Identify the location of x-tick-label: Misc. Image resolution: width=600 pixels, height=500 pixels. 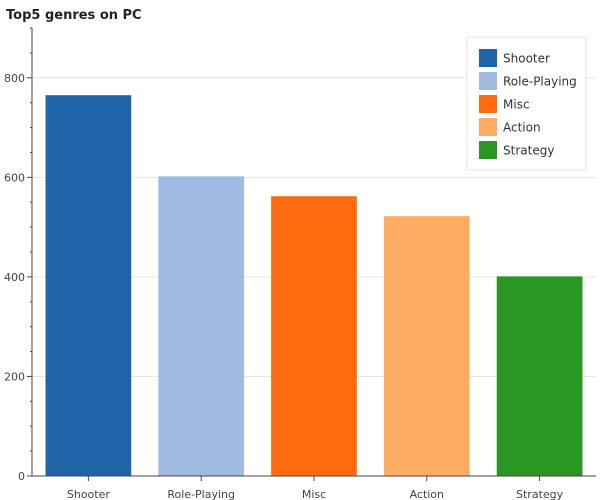
(314, 494).